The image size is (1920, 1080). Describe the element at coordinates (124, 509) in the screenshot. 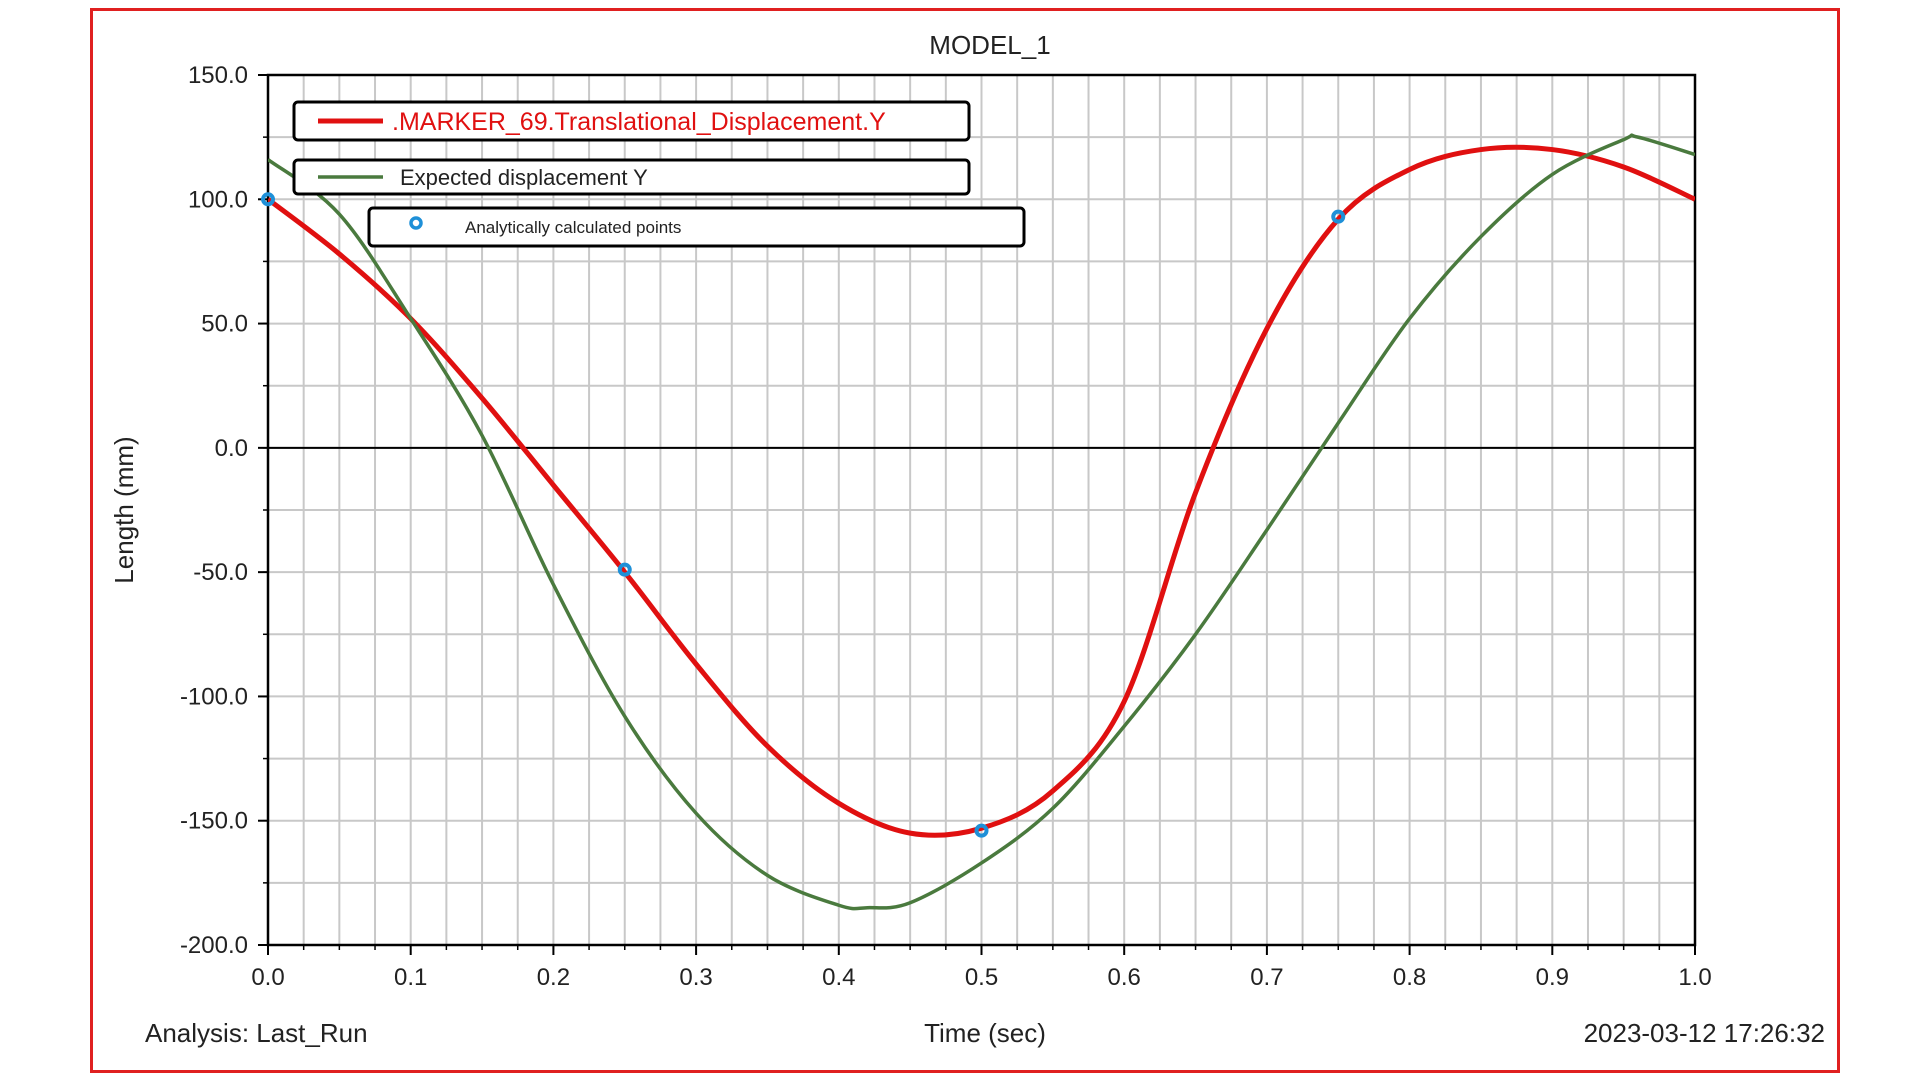

I see `y-axis-label: Length (mm)` at that location.